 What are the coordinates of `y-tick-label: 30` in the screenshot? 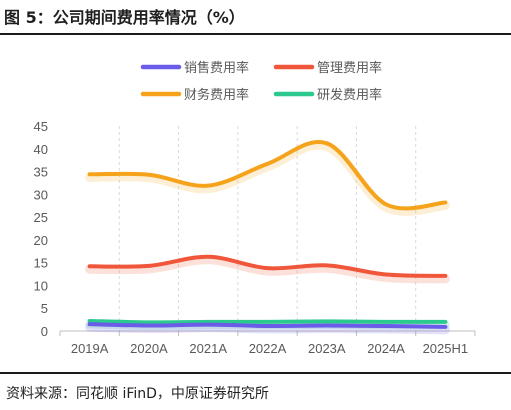 It's located at (41, 194).